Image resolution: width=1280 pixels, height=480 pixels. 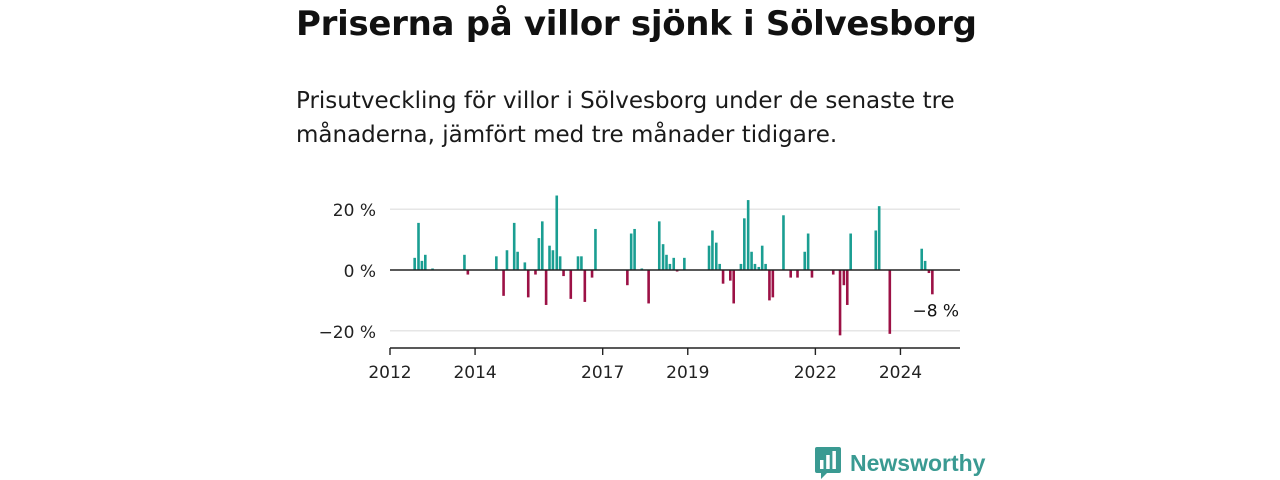 I want to click on last-value-annotation: −8 %, so click(x=935, y=311).